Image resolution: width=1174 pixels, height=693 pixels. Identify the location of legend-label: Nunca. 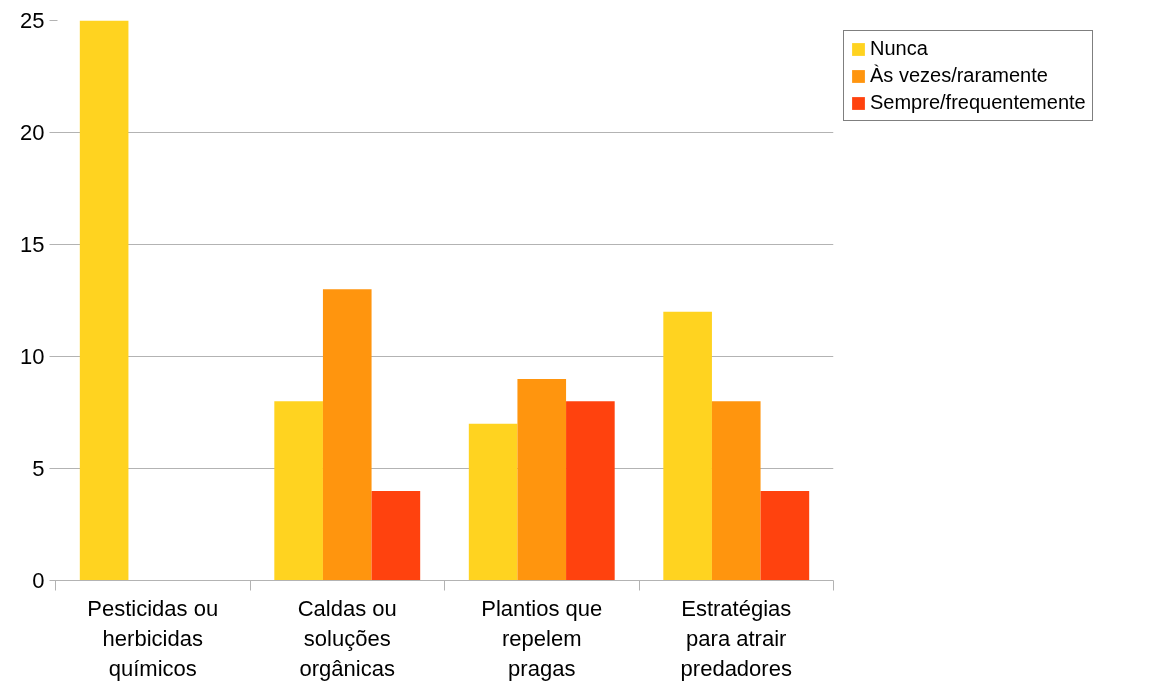
(899, 48).